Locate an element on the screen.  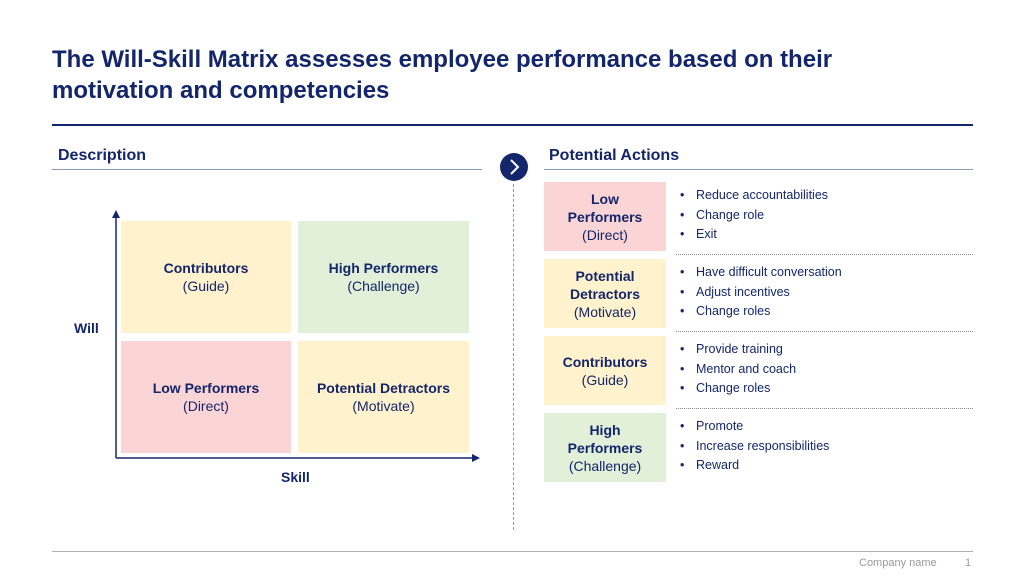
quadrant-name: Low Performers is located at coordinates (206, 388).